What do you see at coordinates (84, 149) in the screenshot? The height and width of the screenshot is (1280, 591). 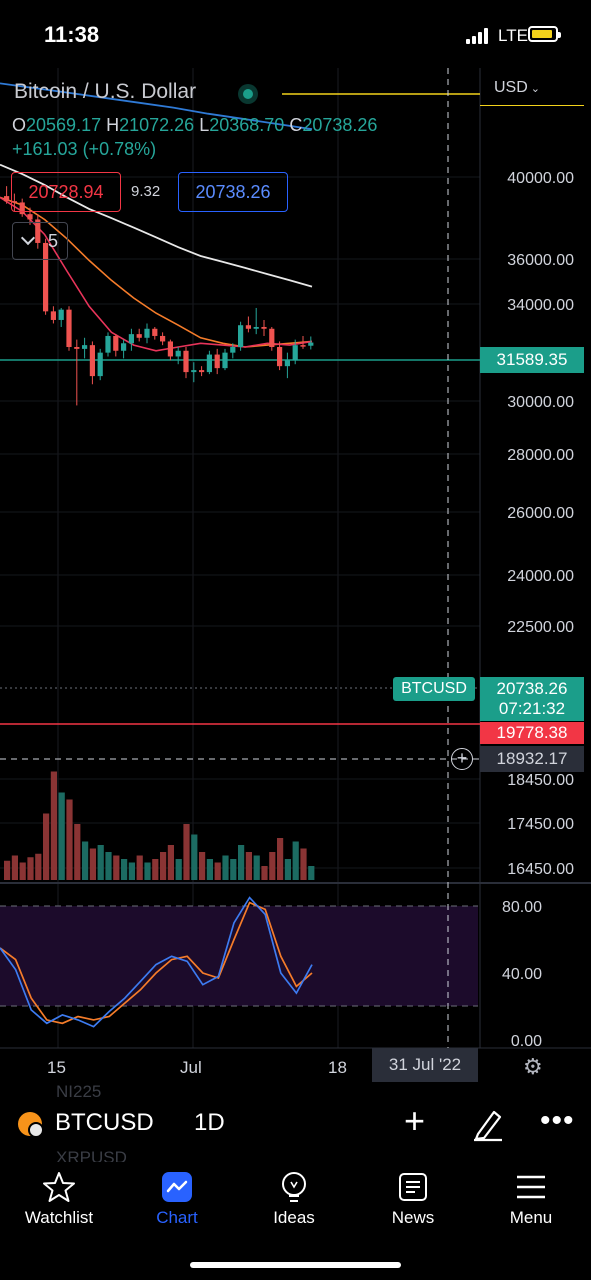 I see `price-change: +161.03 (+0.78%)` at bounding box center [84, 149].